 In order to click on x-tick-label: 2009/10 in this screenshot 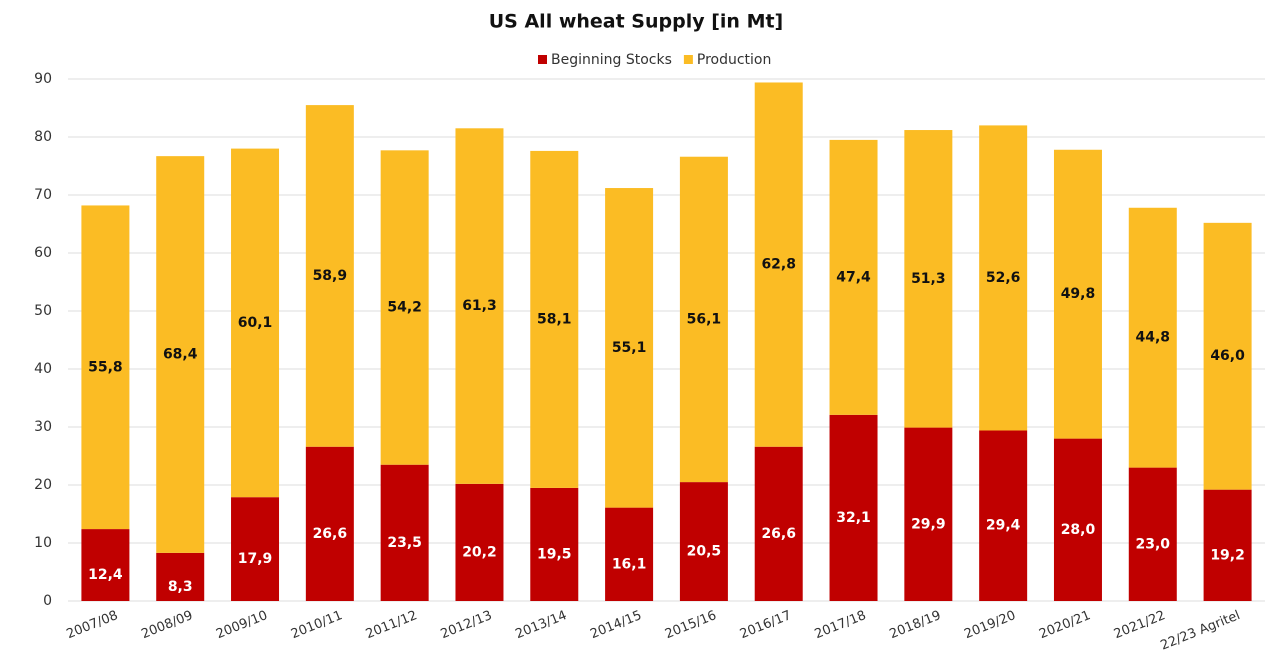, I will do `click(242, 625)`.